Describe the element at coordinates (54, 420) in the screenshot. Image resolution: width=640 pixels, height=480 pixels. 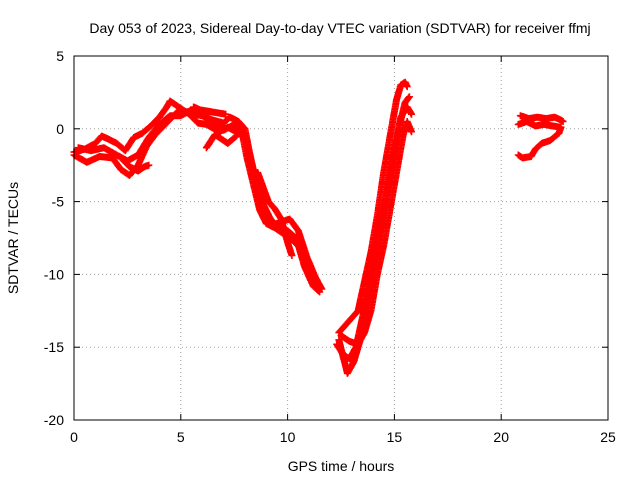
I see `y-tick-label: -20` at that location.